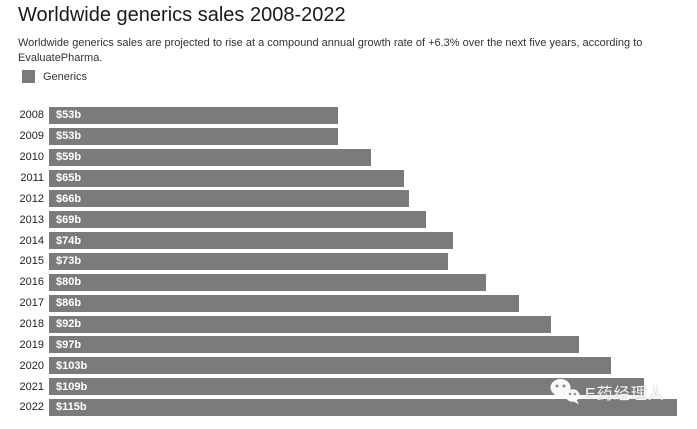  I want to click on chart-row: 2018 $92b, so click(348, 324).